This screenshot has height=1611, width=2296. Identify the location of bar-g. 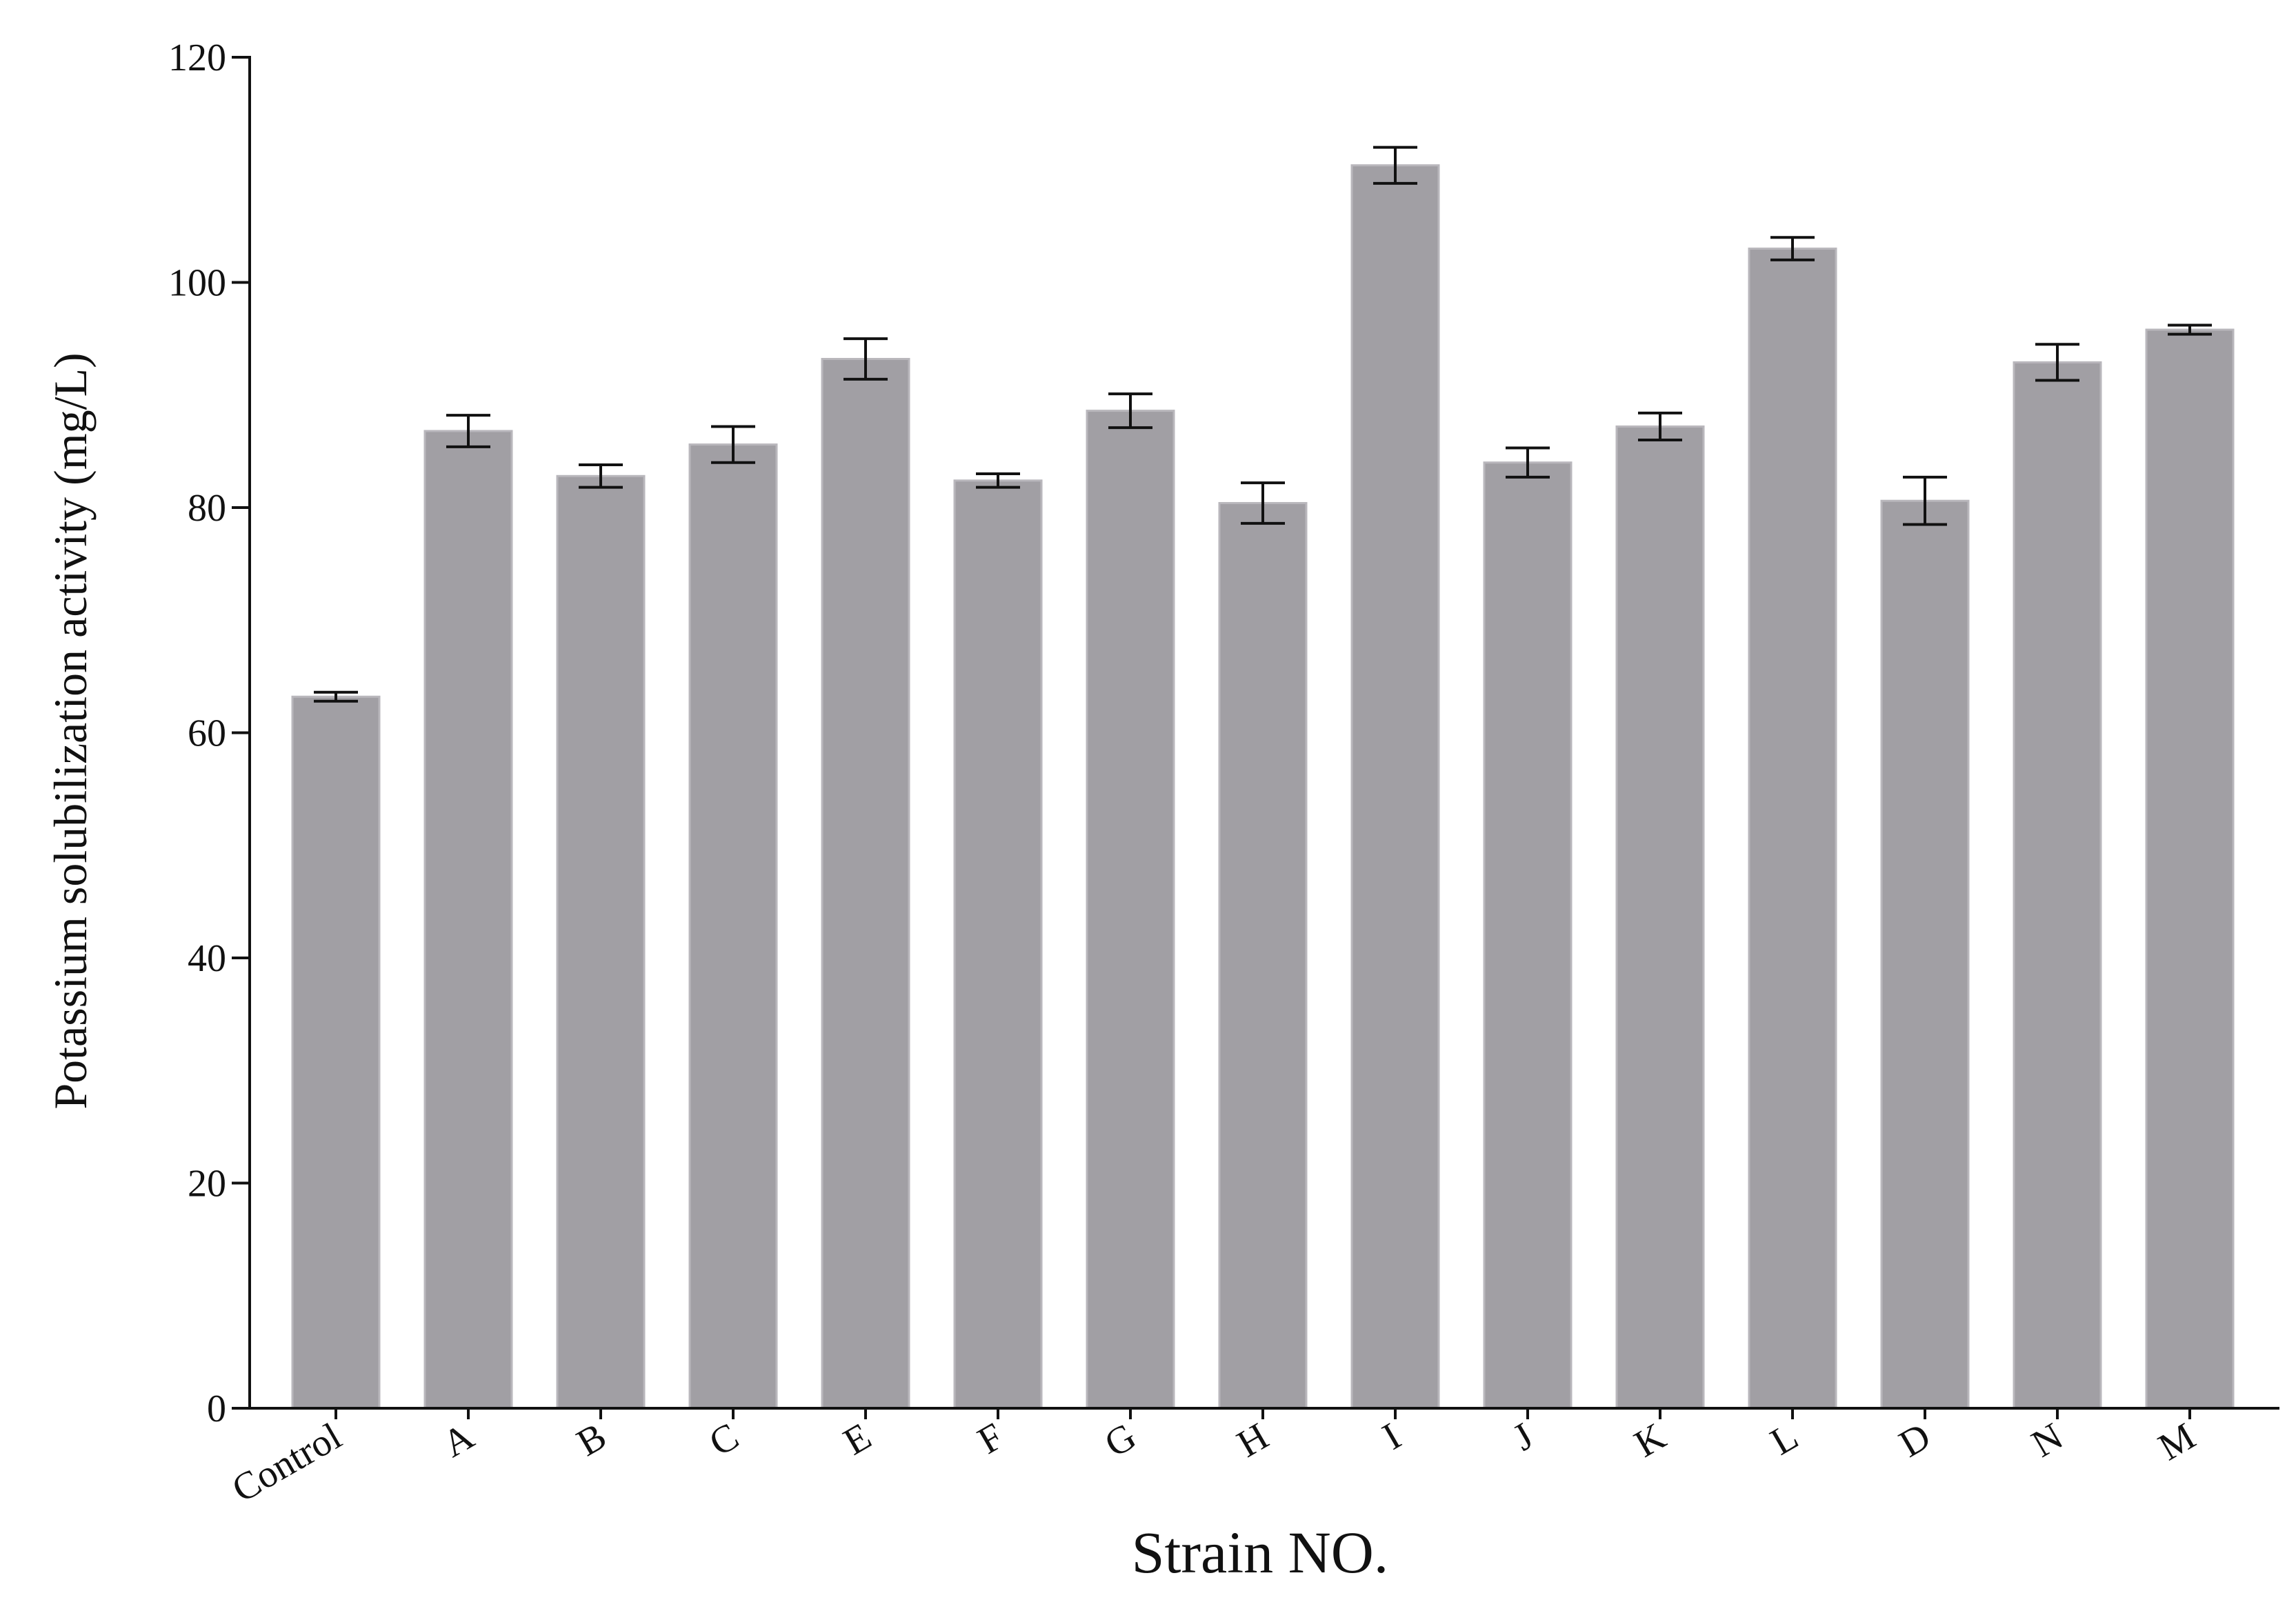
(1130, 910).